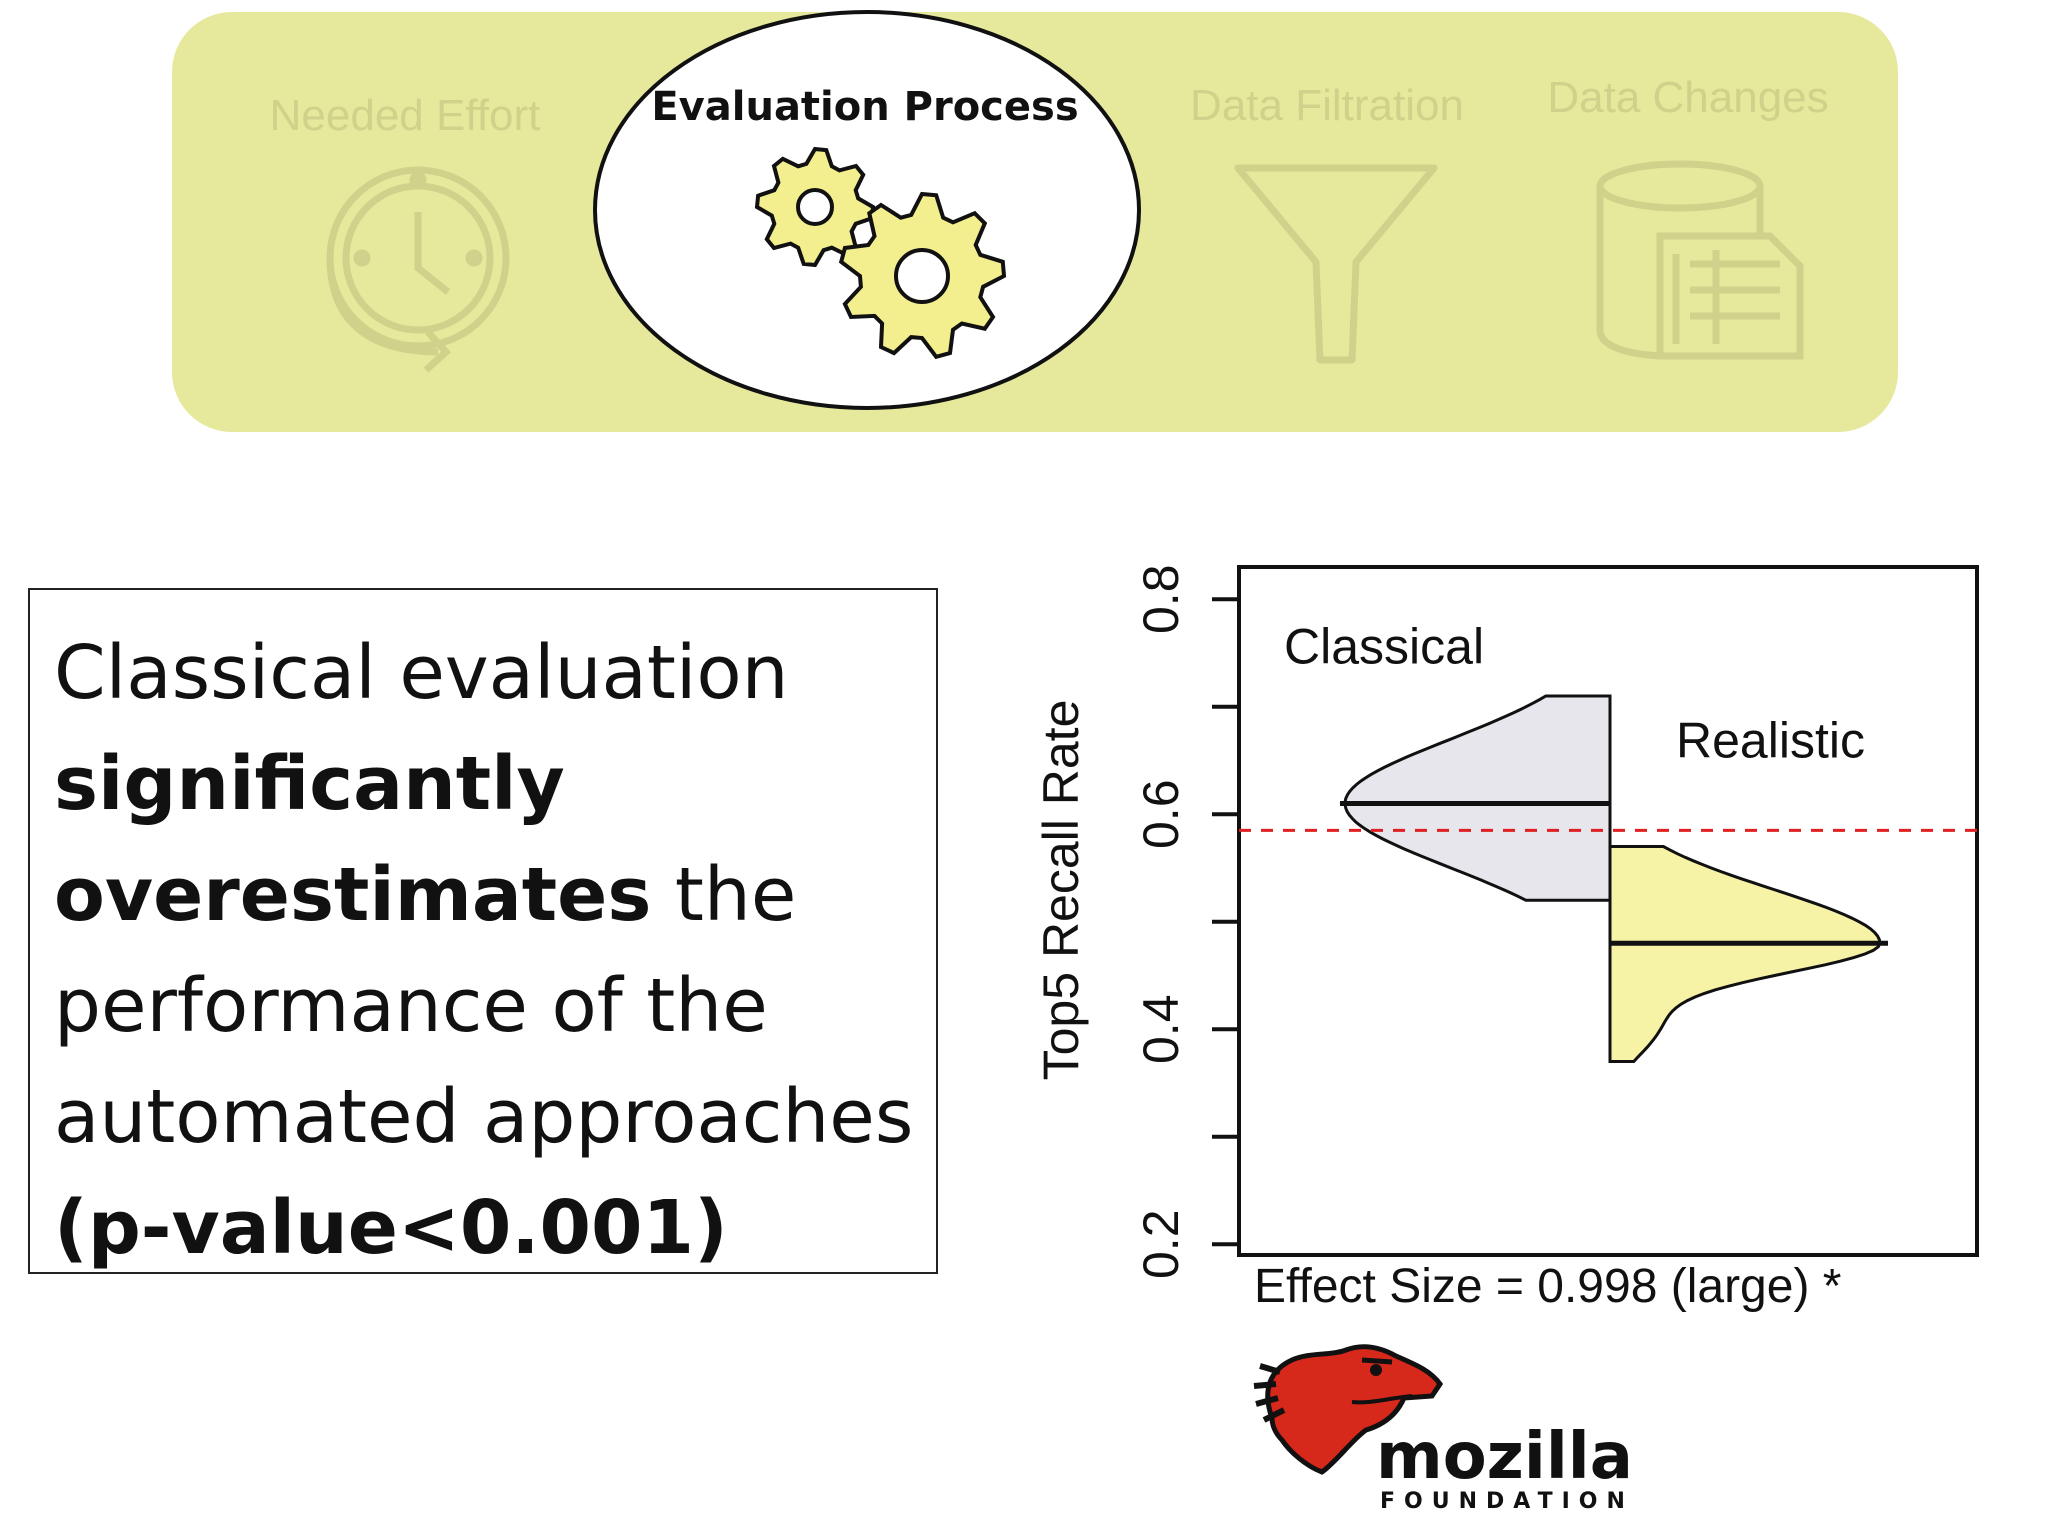  What do you see at coordinates (1700, 260) in the screenshot?
I see `database-document-icon` at bounding box center [1700, 260].